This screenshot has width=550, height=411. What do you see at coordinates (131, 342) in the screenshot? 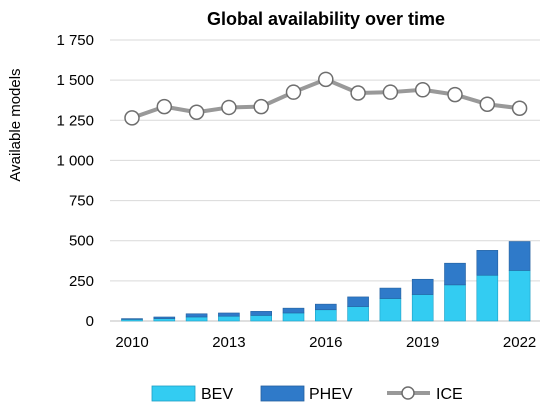
I see `x-tick-label: 2010` at bounding box center [131, 342].